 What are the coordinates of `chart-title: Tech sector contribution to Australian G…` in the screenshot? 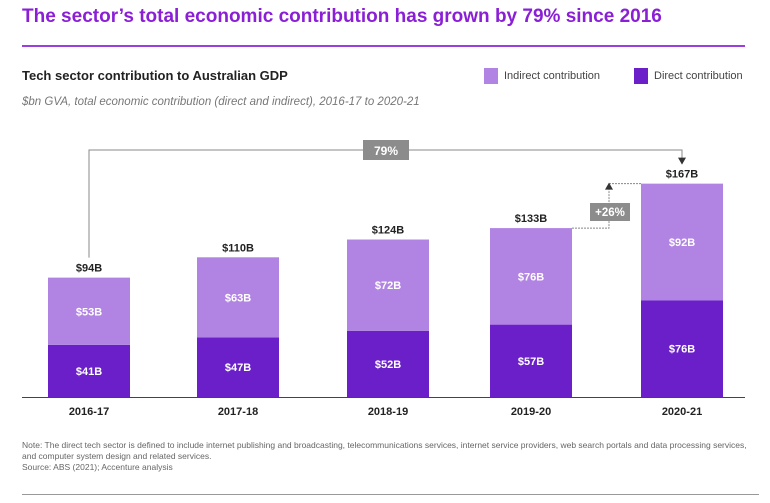 It's located at (155, 75).